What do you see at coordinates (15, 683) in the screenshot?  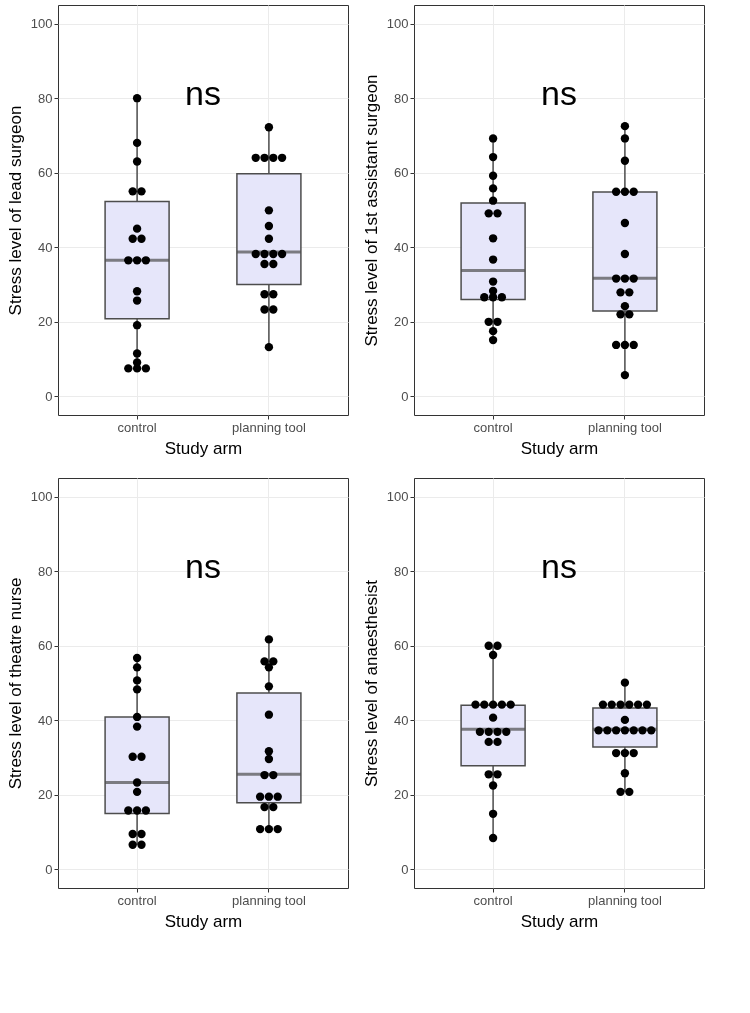 I see `y-axis-title: Stress level of theatre nurse` at bounding box center [15, 683].